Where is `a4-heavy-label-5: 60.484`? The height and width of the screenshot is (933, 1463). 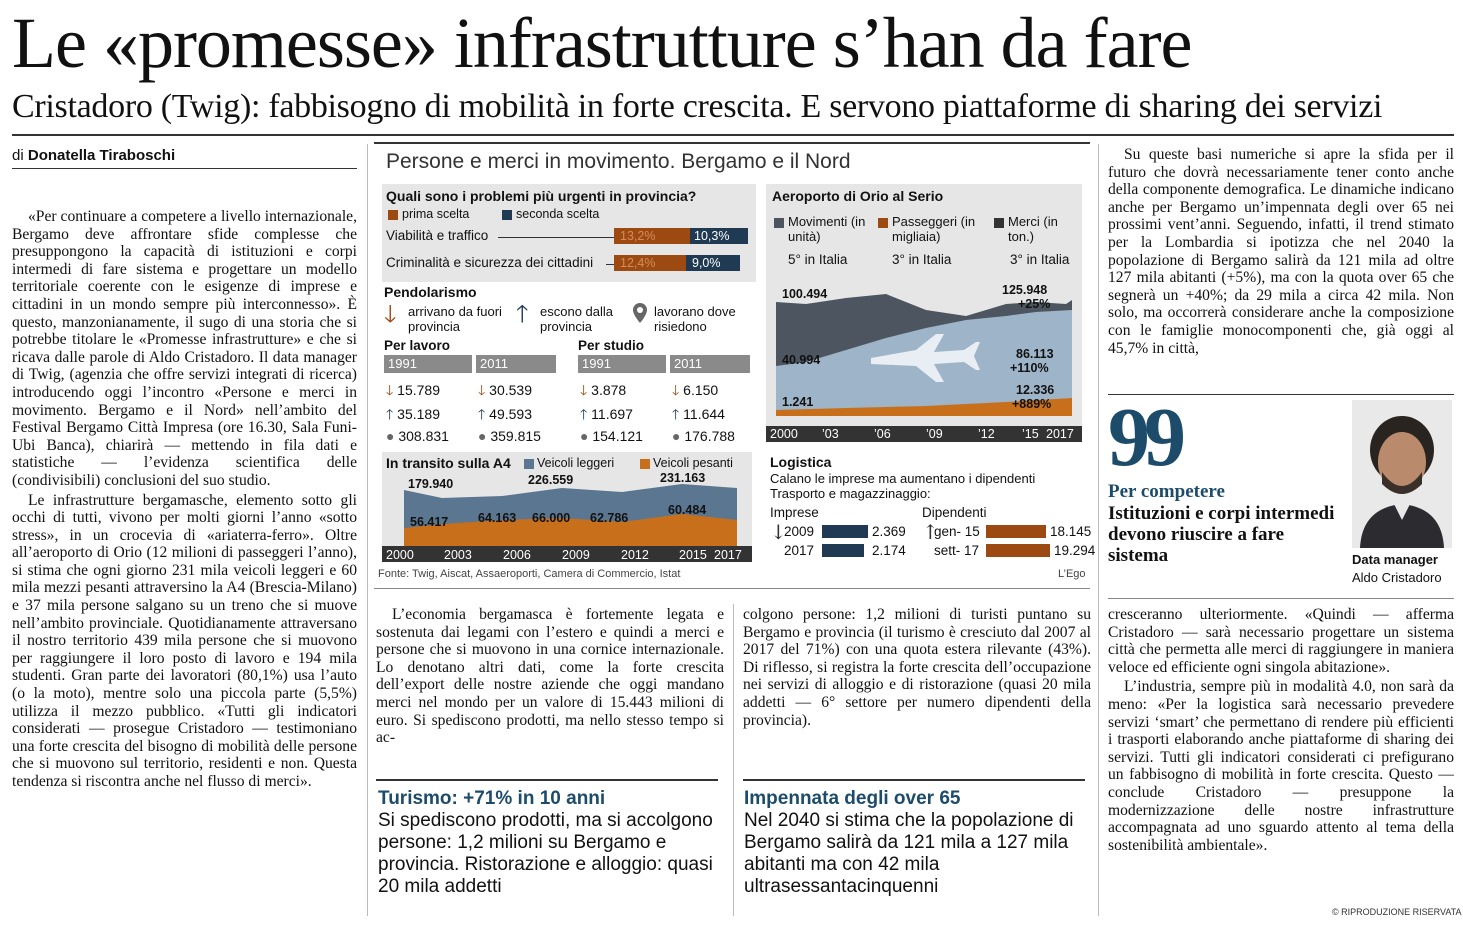
a4-heavy-label-5: 60.484 is located at coordinates (687, 510).